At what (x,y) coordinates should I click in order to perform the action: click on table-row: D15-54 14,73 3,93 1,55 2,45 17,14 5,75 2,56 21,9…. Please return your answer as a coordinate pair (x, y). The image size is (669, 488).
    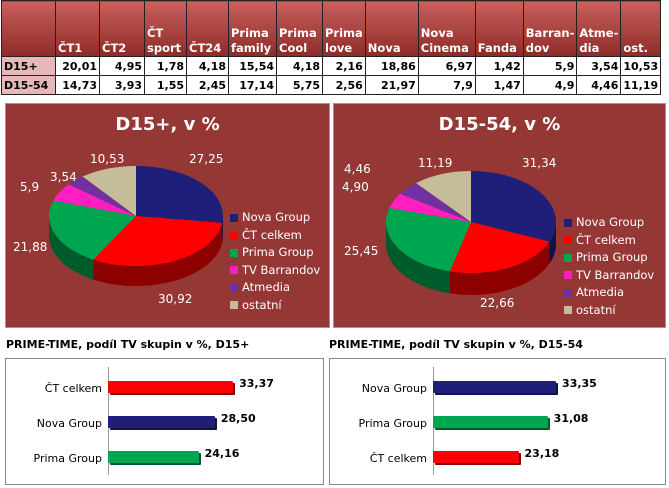
    Looking at the image, I should click on (331, 85).